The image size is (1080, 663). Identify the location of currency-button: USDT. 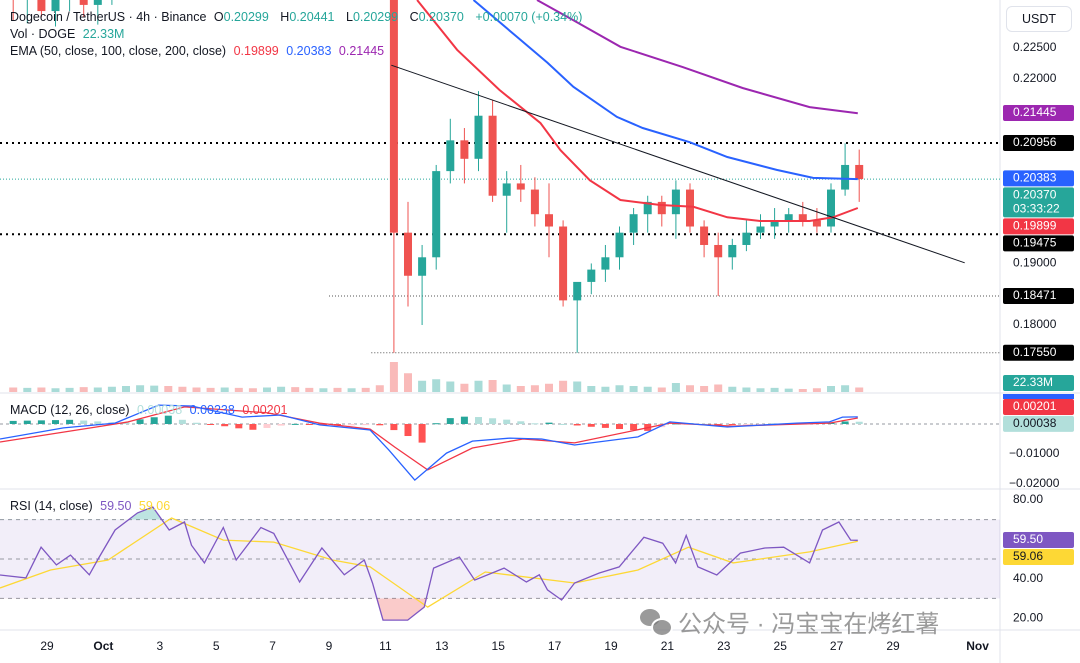
(1039, 19).